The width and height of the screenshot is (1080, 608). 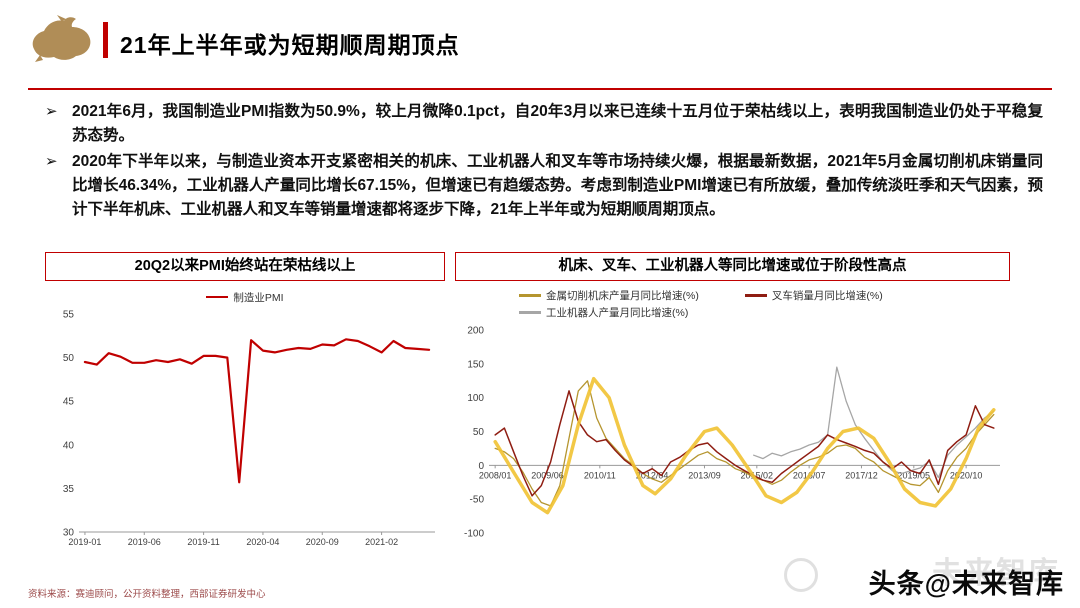 What do you see at coordinates (622, 296) in the screenshot?
I see `legend-label: 金属切削机床产量月同比增速(%)` at bounding box center [622, 296].